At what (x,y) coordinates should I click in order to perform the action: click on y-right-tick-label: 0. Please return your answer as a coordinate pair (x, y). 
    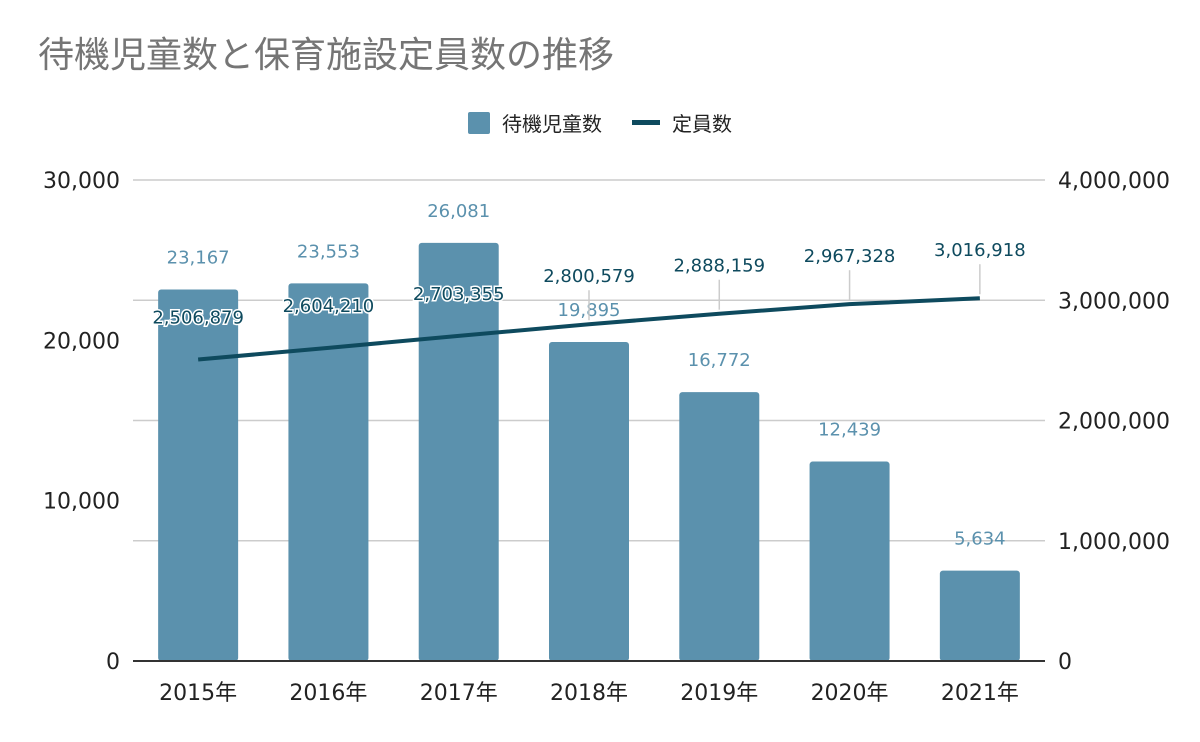
    Looking at the image, I should click on (1065, 662).